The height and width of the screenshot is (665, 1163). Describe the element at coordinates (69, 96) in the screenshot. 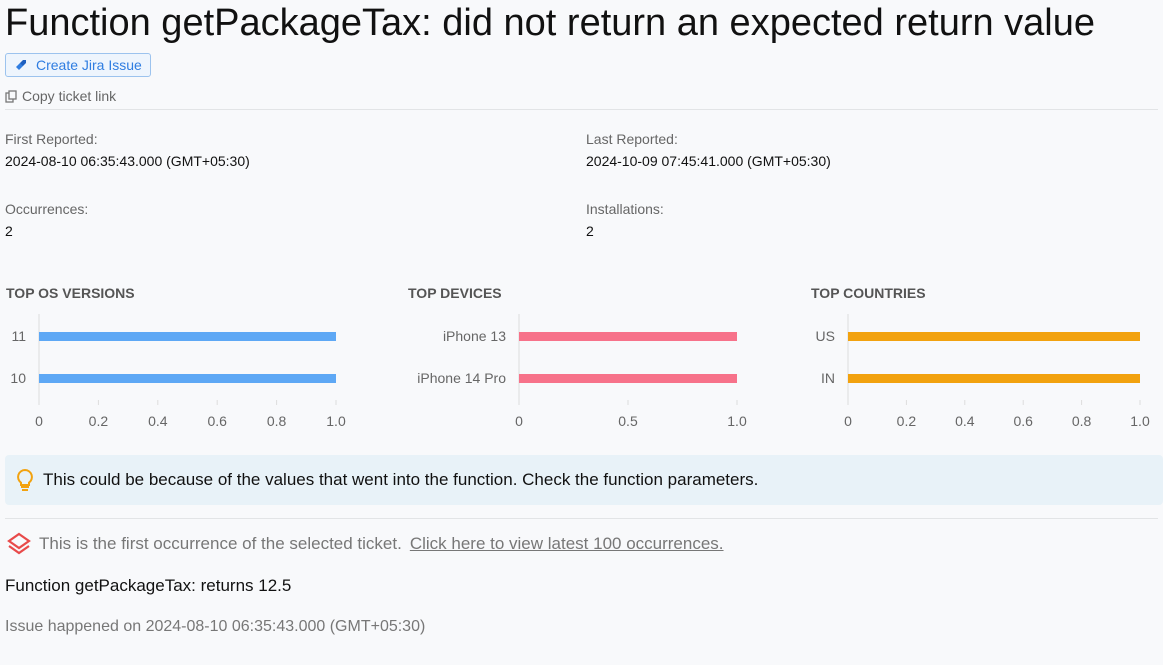

I see `copy-link-label: Copy ticket link` at that location.